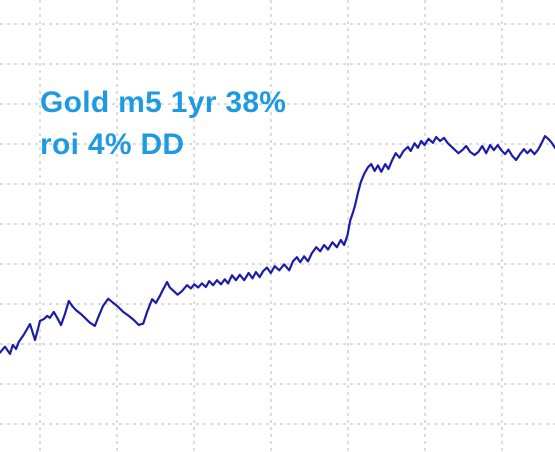 This screenshot has height=452, width=555. I want to click on chart-annotation: Gold m5 1yr 38% roi 4% DD, so click(163, 124).